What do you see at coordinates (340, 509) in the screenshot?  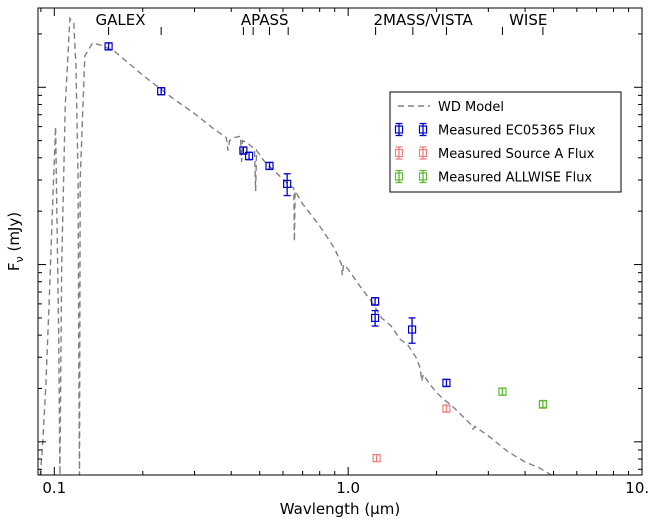 I see `x-axis-title: Wavlength (μm)` at bounding box center [340, 509].